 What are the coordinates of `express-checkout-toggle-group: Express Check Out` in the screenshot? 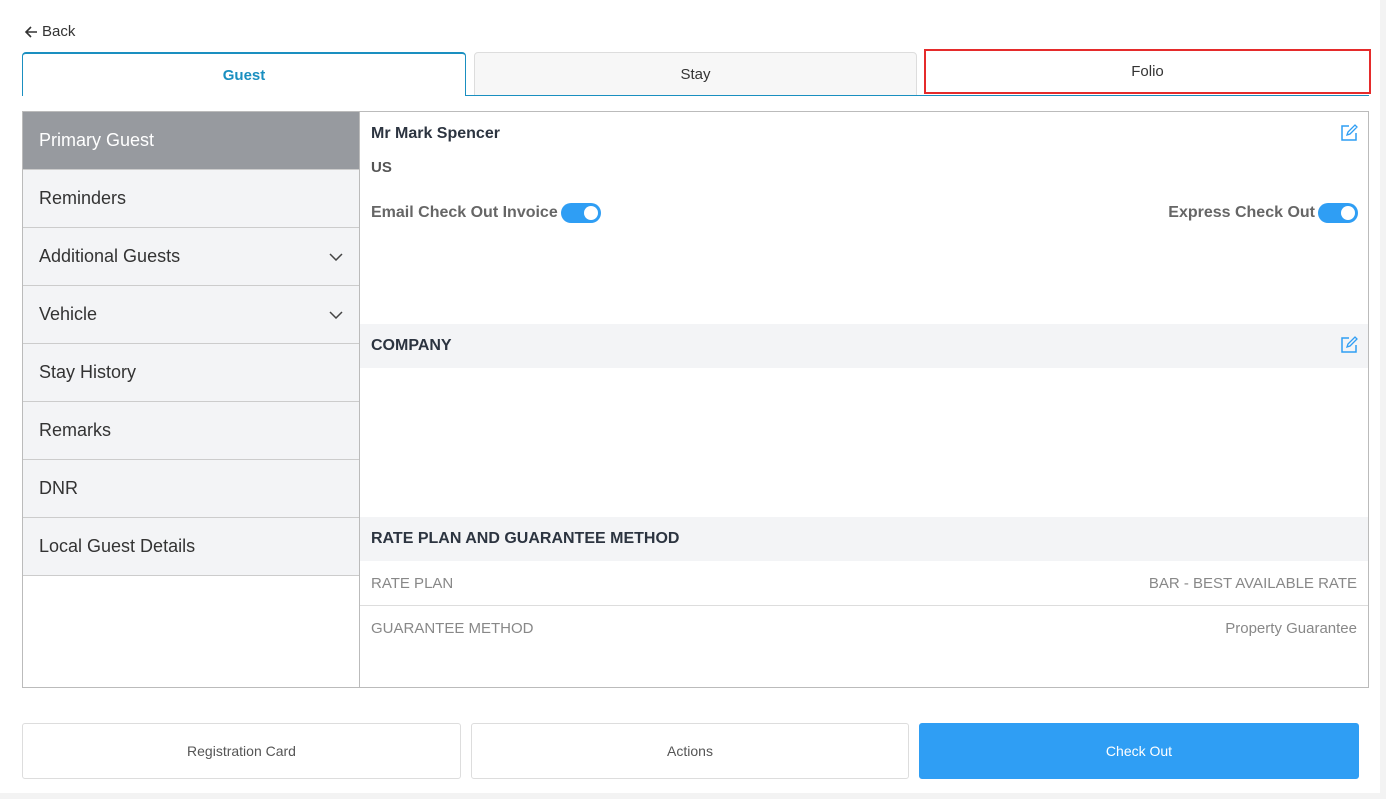 It's located at (1263, 213).